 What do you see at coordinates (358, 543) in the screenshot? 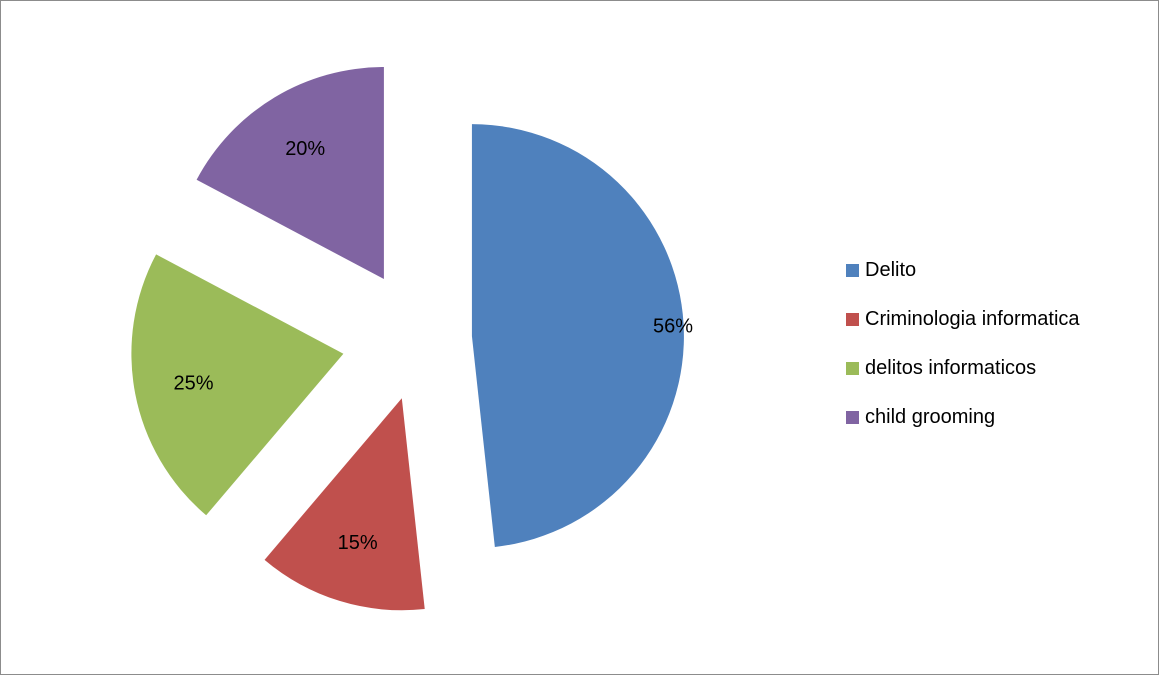
I see `data-label: 15%` at bounding box center [358, 543].